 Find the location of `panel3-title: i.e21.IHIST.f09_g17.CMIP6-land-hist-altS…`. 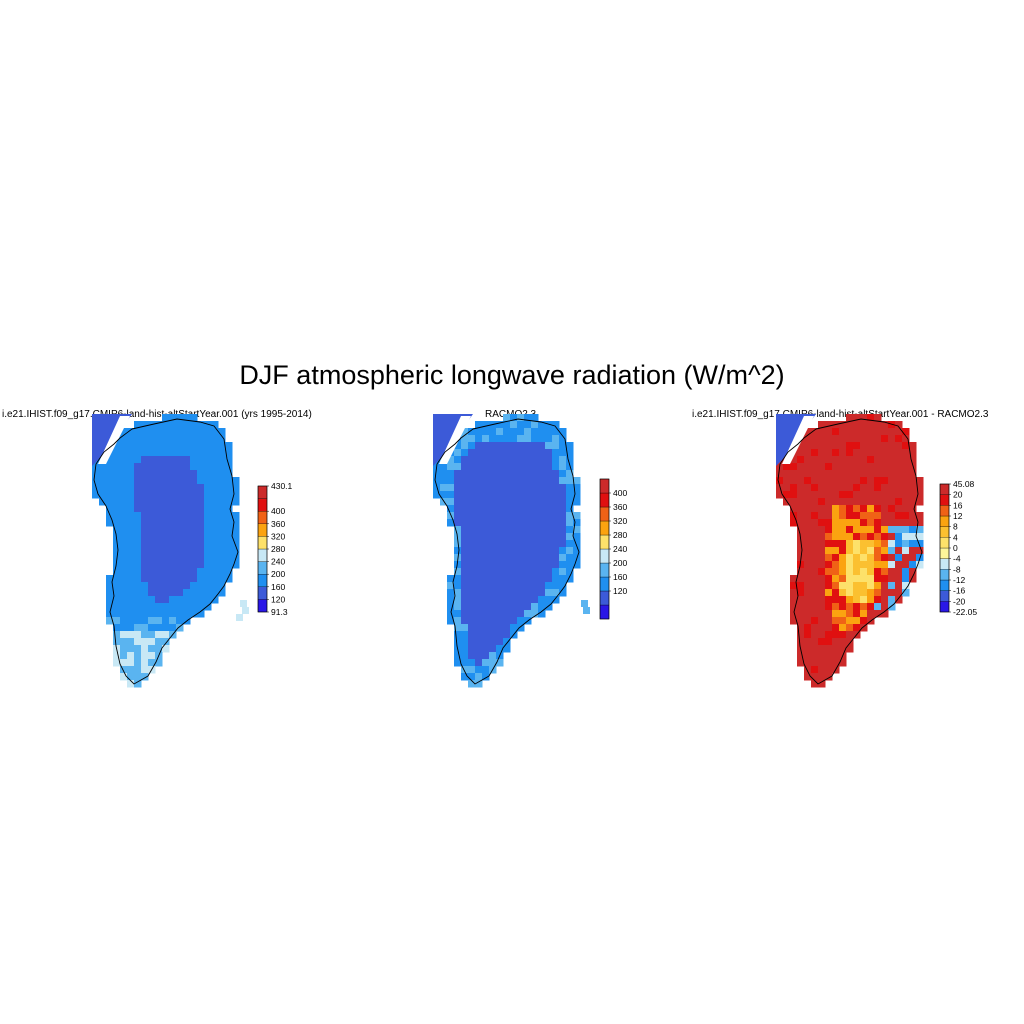

panel3-title: i.e21.IHIST.f09_g17.CMIP6-land-hist-altS… is located at coordinates (840, 414).